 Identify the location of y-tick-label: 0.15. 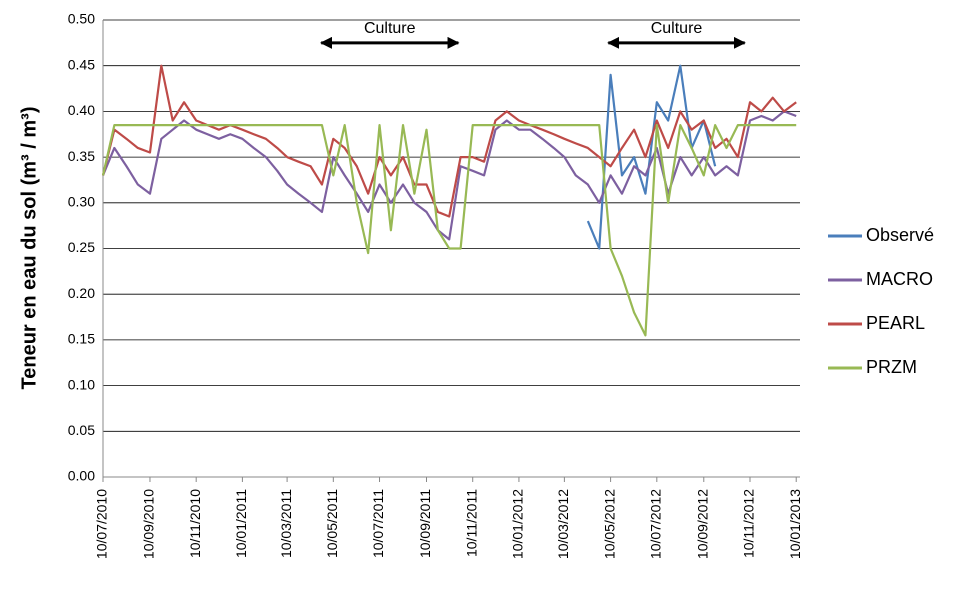
(81, 339).